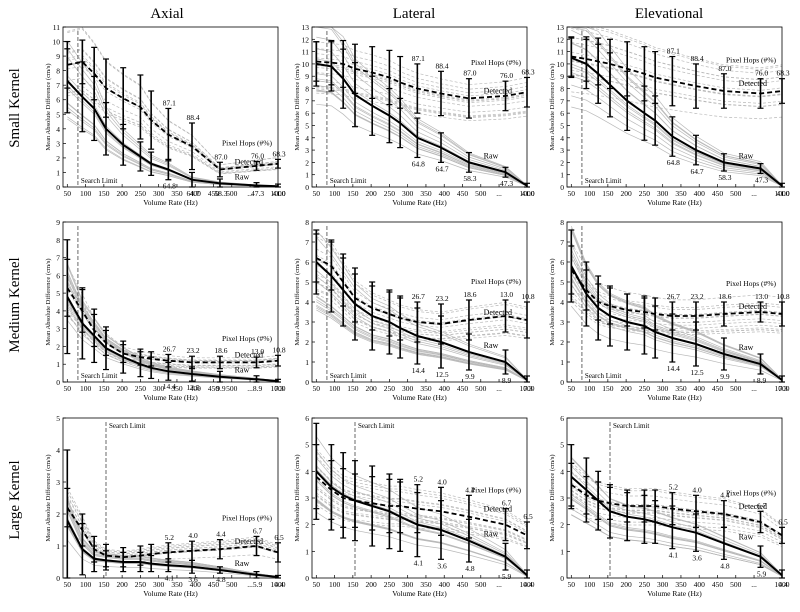 This screenshot has height=612, width=800. I want to click on plot-frame, so click(170, 302).